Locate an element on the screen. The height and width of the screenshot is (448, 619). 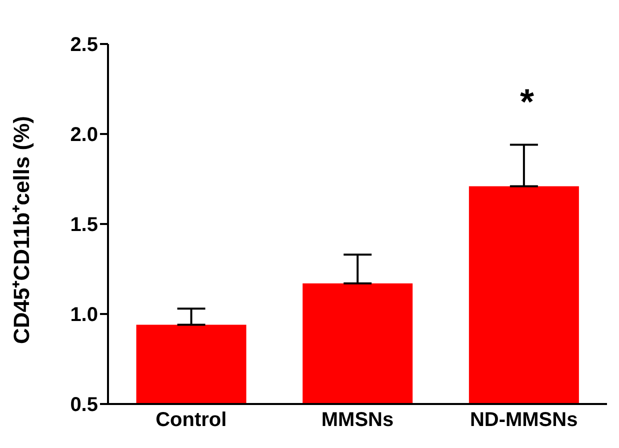
annotation: * is located at coordinates (527, 101).